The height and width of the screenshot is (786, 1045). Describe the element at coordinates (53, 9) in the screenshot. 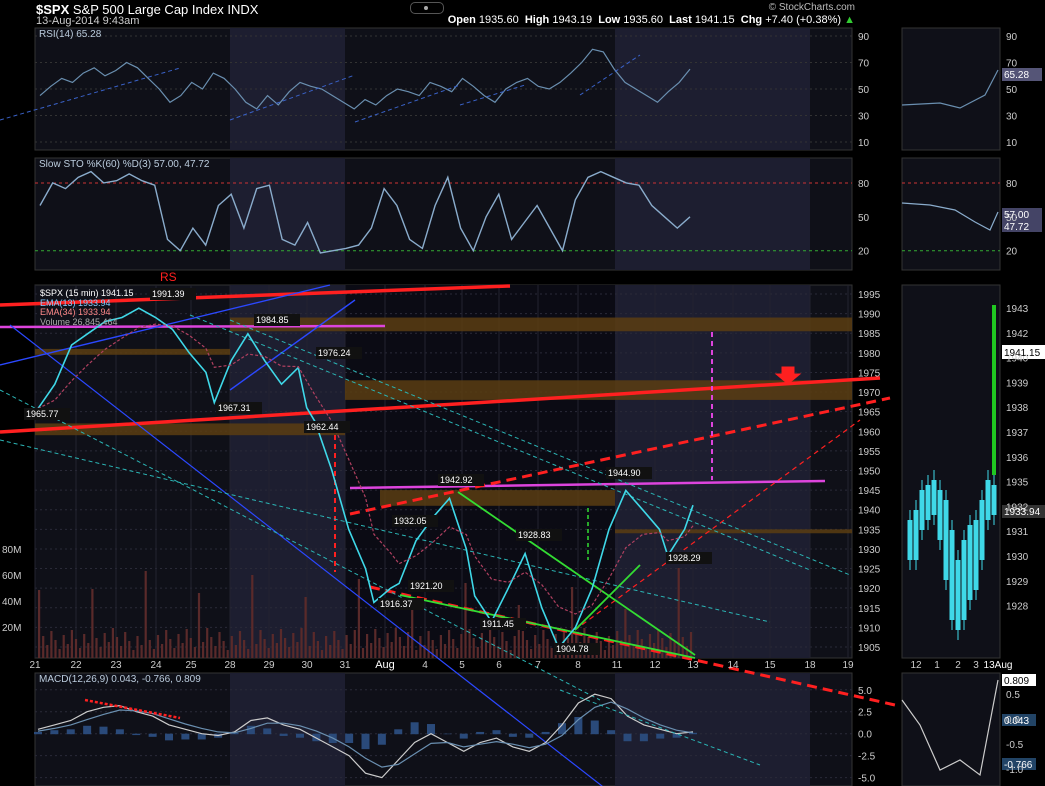

I see `symbol: $SPX` at that location.